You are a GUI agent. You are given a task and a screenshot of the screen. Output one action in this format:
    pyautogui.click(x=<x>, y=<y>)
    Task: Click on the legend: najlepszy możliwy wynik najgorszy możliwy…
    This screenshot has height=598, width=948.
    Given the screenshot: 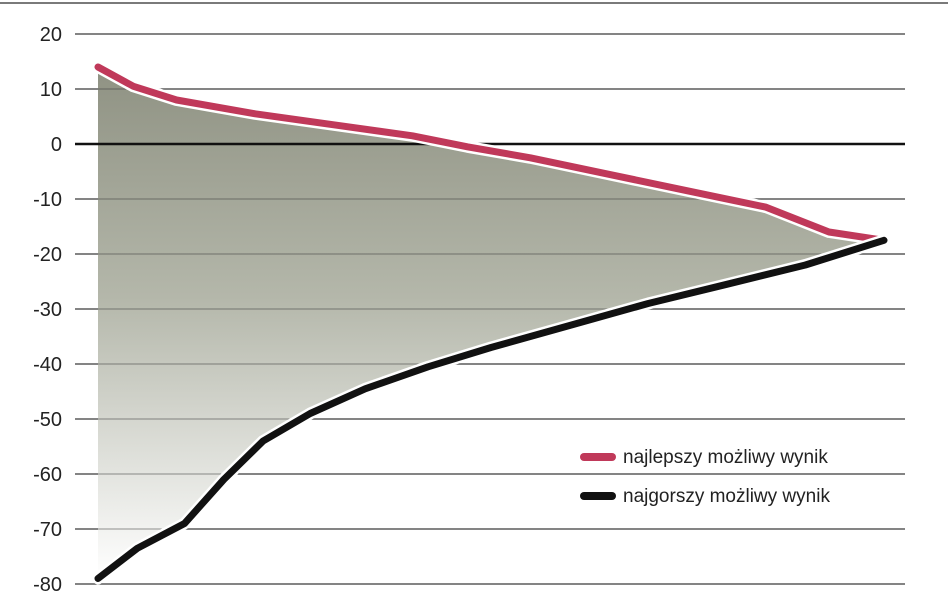 What is the action you would take?
    pyautogui.click(x=705, y=477)
    